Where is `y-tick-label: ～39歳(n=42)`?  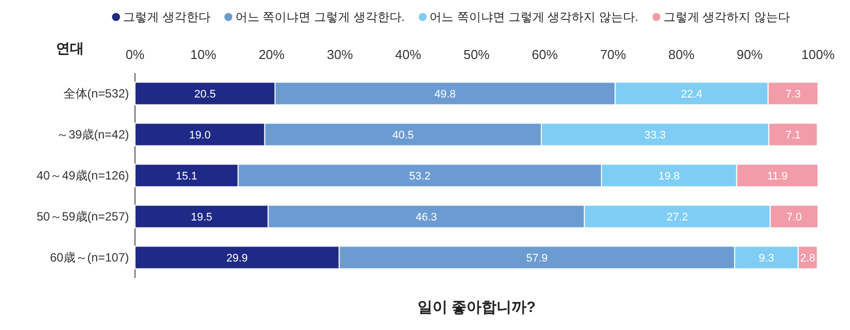
y-tick-label: ～39歳(n=42) is located at coordinates (92, 135).